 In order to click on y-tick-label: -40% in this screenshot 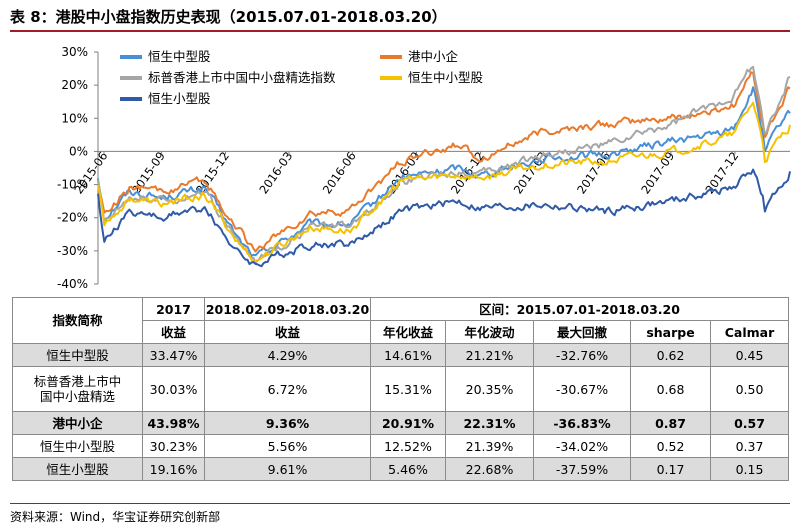, I will do `click(72, 284)`.